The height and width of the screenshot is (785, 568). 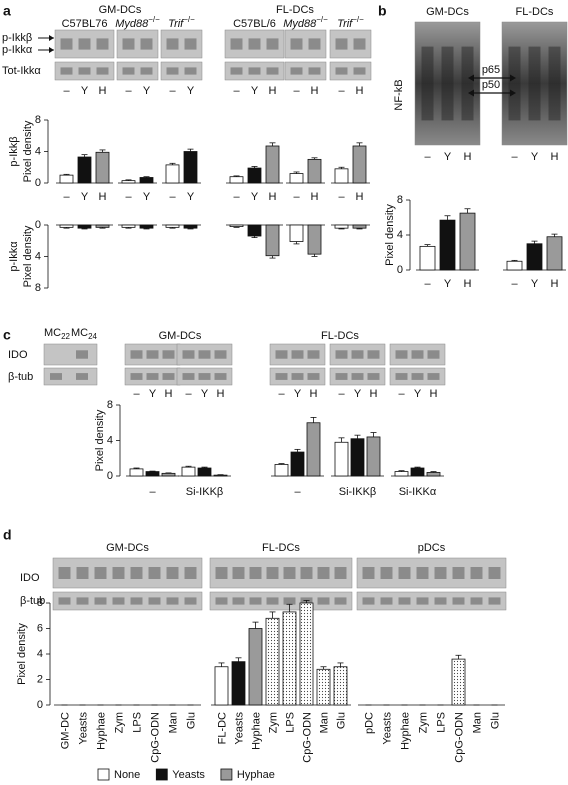 What do you see at coordinates (152, 492) in the screenshot?
I see `group-name: –` at bounding box center [152, 492].